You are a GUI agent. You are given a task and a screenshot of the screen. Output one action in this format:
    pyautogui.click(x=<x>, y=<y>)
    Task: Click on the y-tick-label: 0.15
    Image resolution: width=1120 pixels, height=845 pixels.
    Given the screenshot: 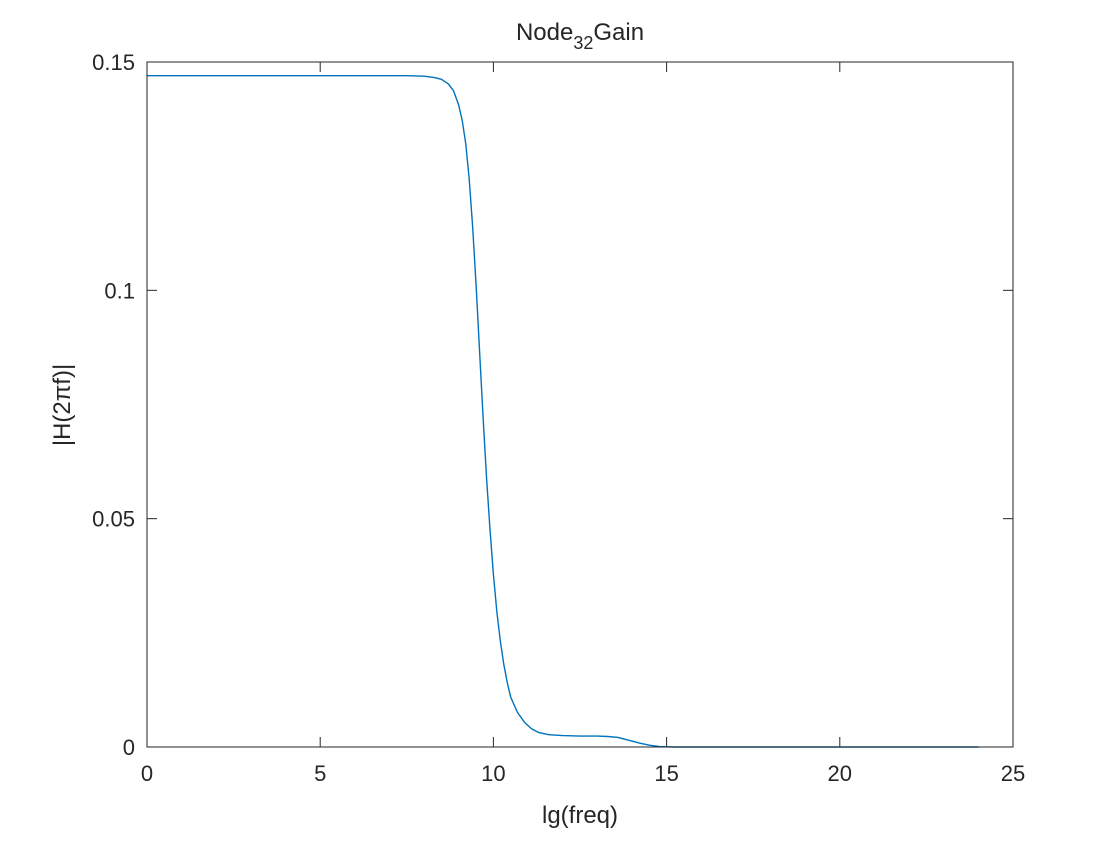 What is the action you would take?
    pyautogui.click(x=113, y=62)
    